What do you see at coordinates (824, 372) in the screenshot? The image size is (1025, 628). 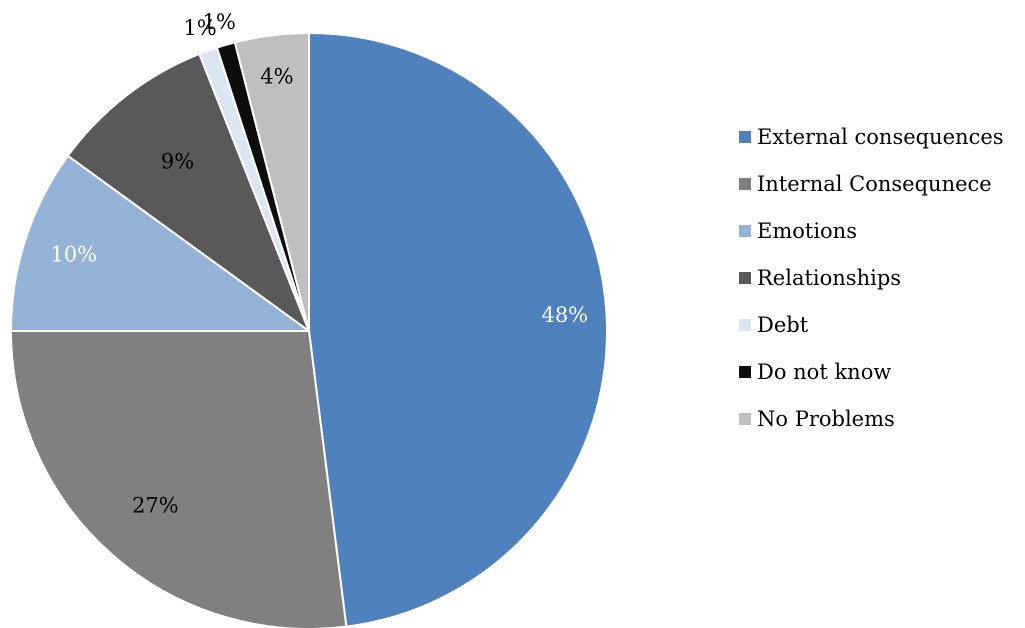 I see `legend-label-do-not-know: Do not know` at bounding box center [824, 372].